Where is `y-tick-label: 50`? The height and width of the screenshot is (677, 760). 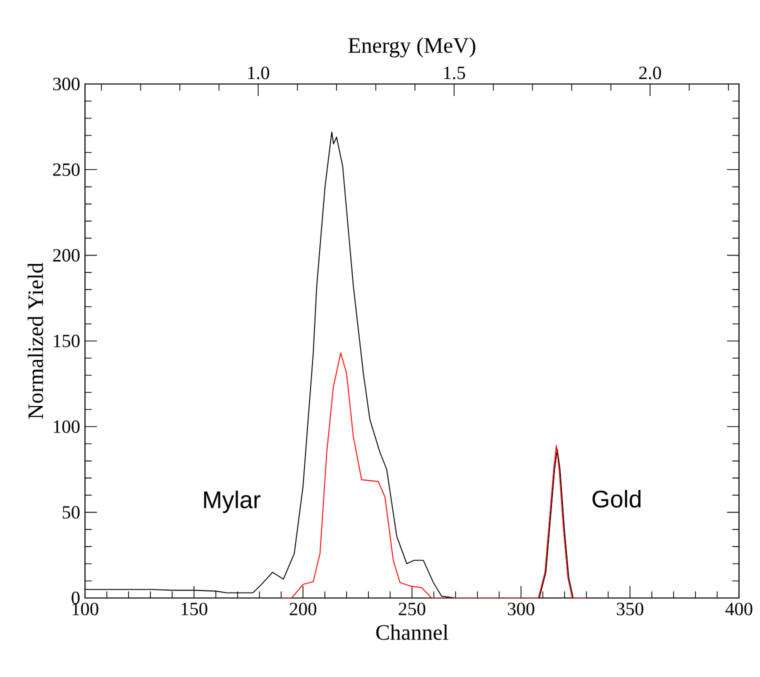 y-tick-label: 50 is located at coordinates (71, 512).